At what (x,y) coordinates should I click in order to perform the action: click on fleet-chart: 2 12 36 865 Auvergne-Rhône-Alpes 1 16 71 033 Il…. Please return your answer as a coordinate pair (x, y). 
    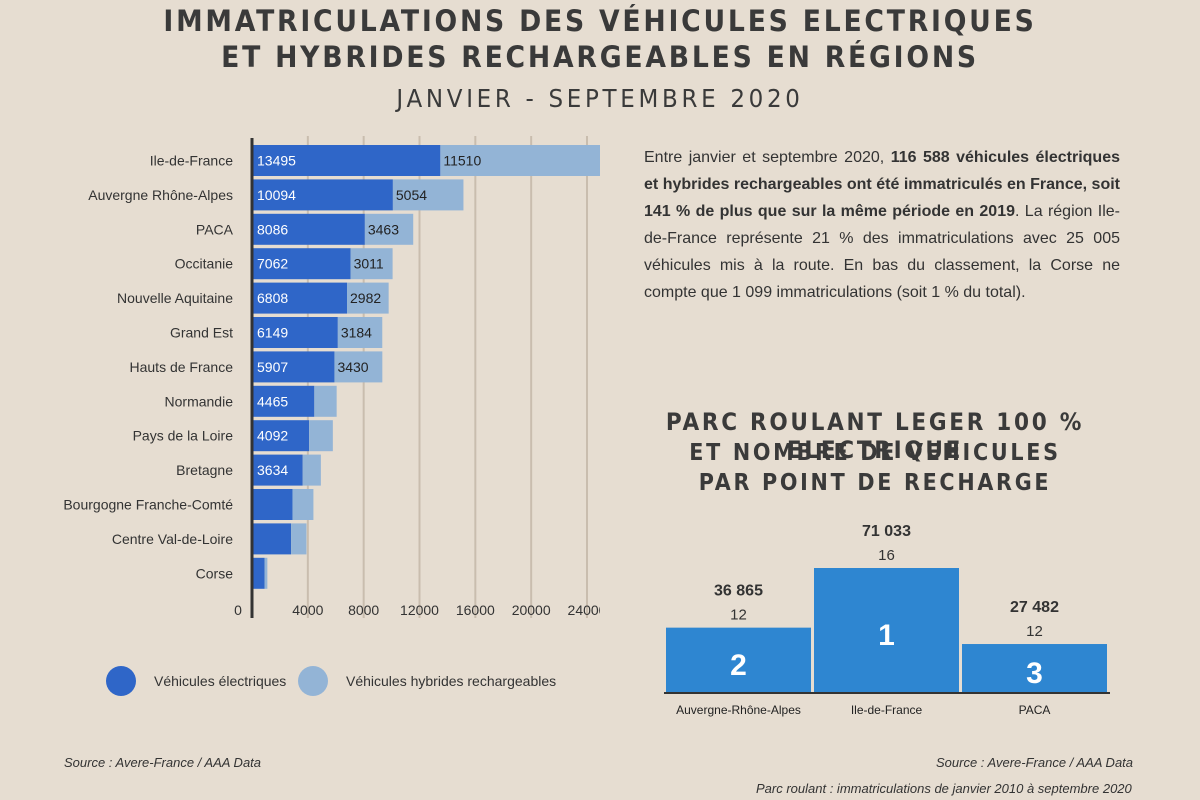
    Looking at the image, I should click on (887, 620).